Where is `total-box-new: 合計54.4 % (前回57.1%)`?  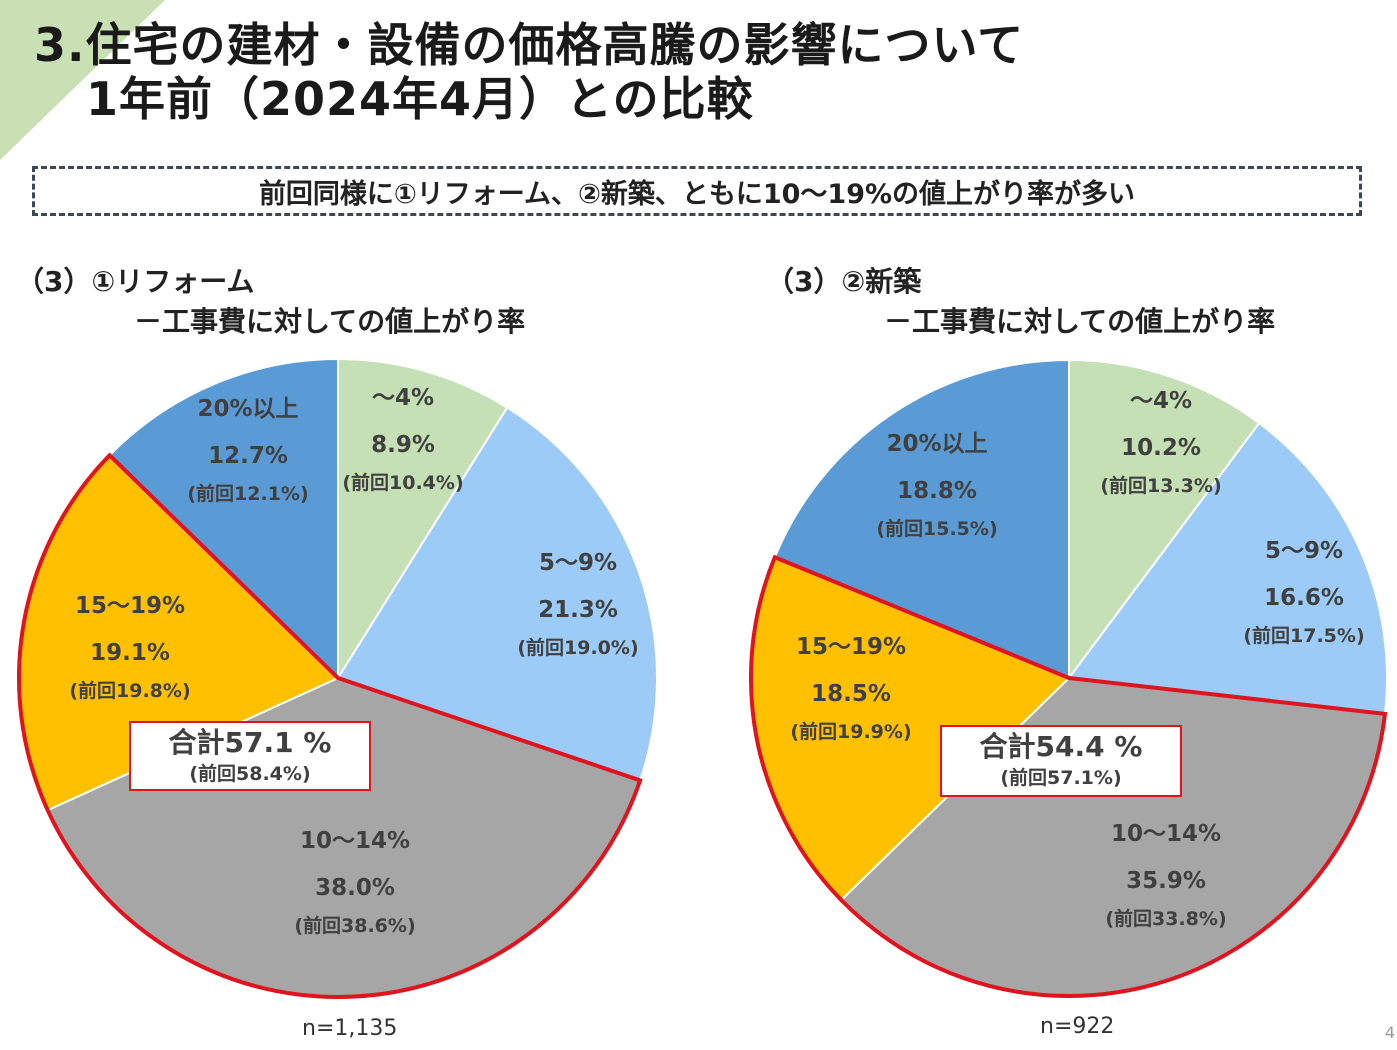 total-box-new: 合計54.4 % (前回57.1%) is located at coordinates (1061, 761).